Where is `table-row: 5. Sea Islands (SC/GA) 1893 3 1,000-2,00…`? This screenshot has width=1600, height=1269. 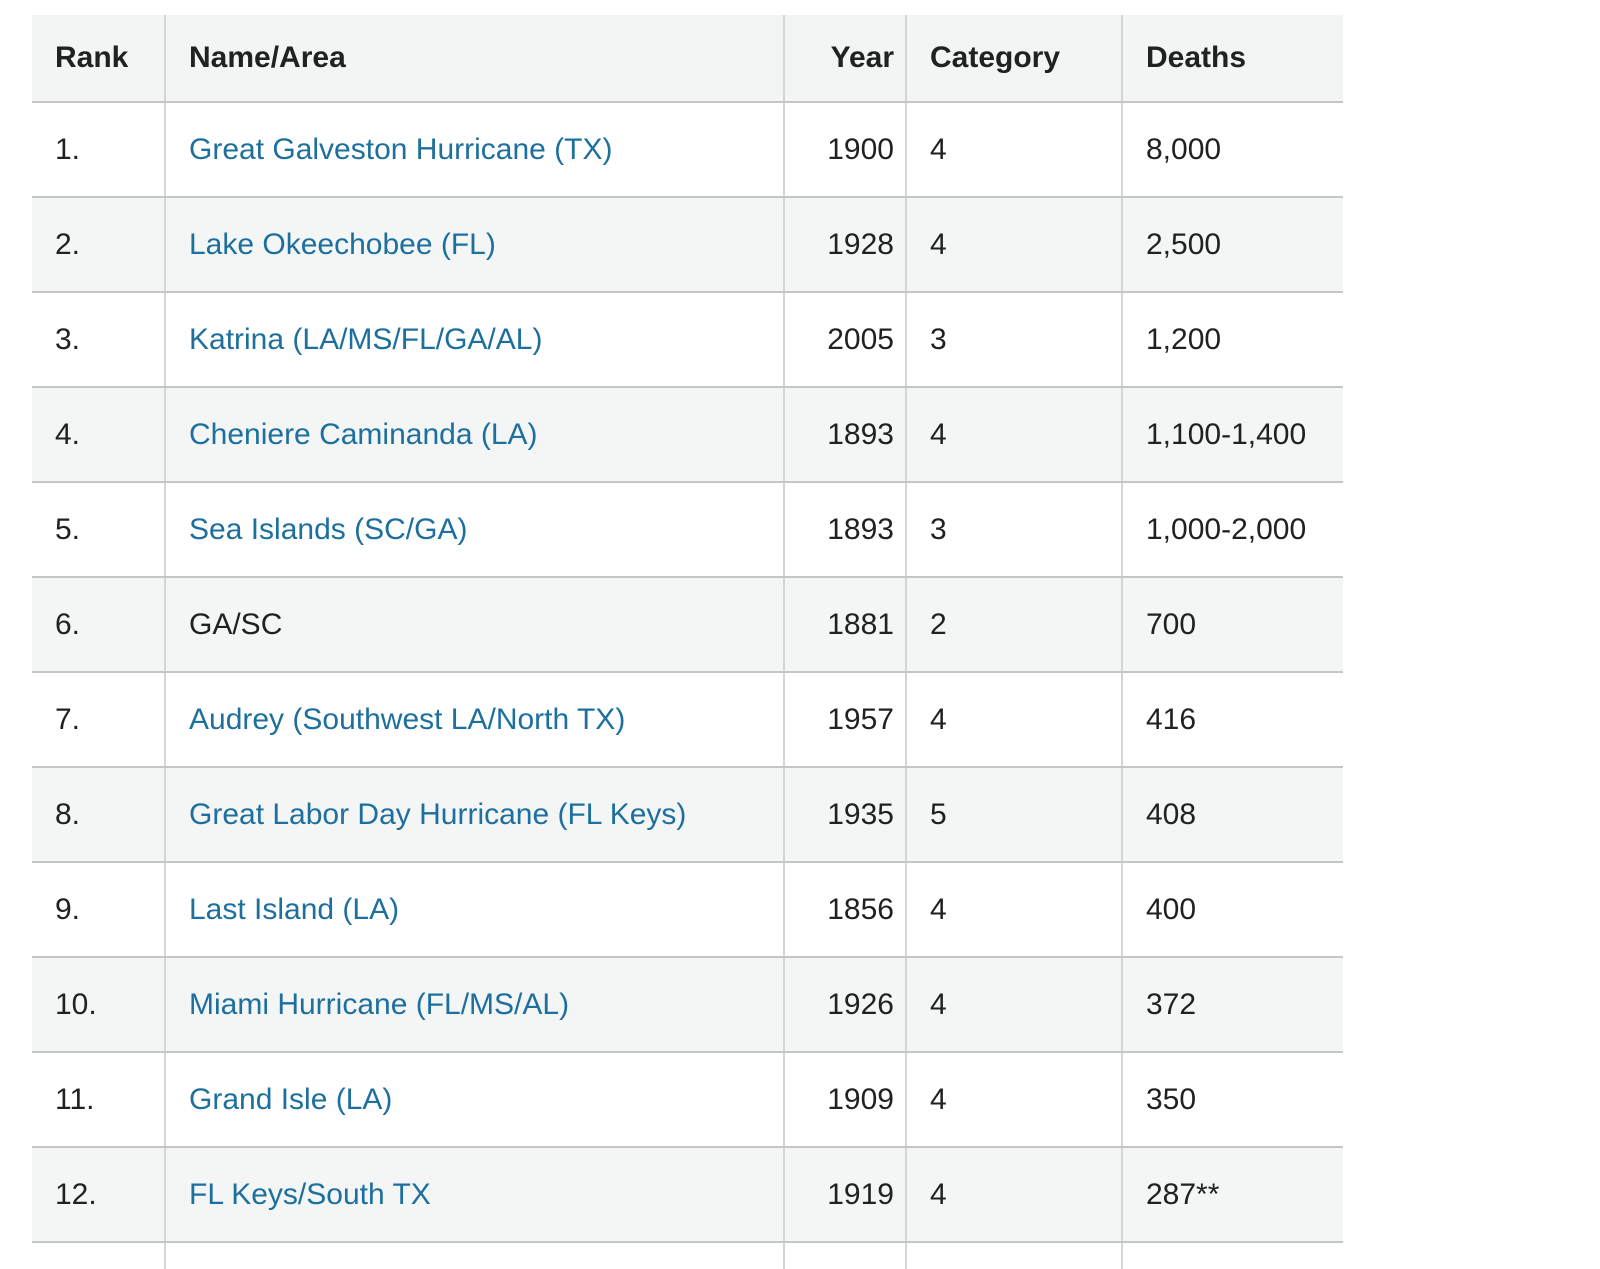
table-row: 5. Sea Islands (SC/GA) 1893 3 1,000-2,00… is located at coordinates (687, 530).